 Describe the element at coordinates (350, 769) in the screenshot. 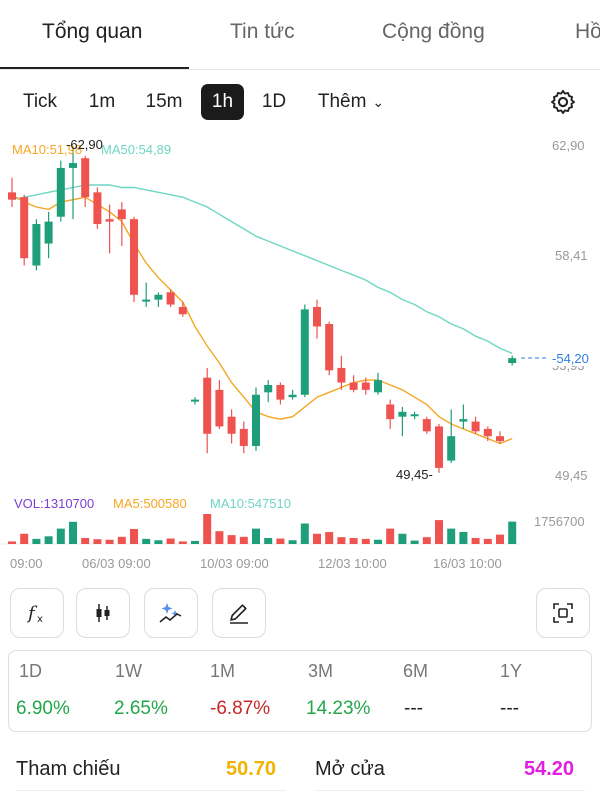

I see `open-price-label: Mở cửa` at that location.